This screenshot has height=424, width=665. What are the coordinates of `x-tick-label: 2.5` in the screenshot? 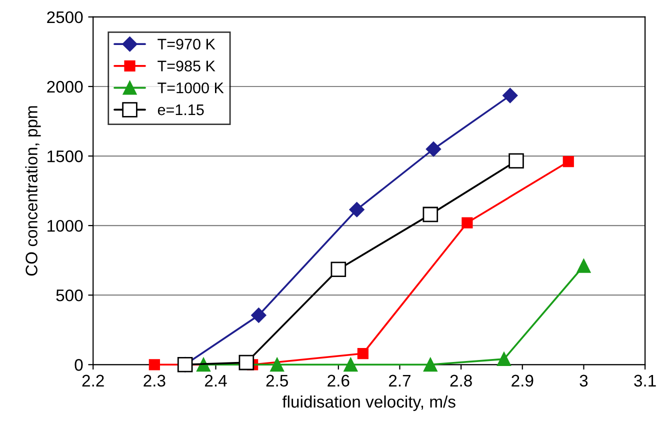 It's located at (277, 380).